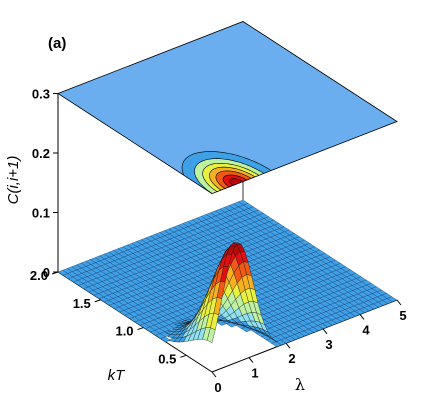 The height and width of the screenshot is (404, 436). What do you see at coordinates (402, 315) in the screenshot?
I see `lambda-tick-label: 5` at bounding box center [402, 315].